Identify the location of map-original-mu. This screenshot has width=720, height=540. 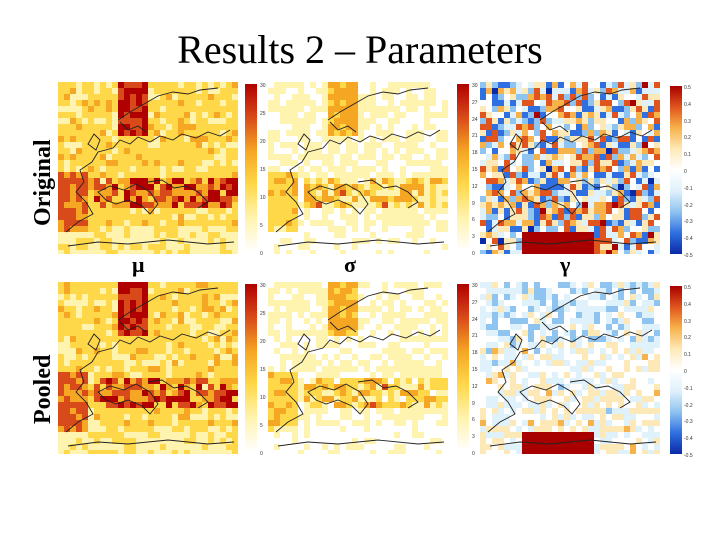
(148, 168).